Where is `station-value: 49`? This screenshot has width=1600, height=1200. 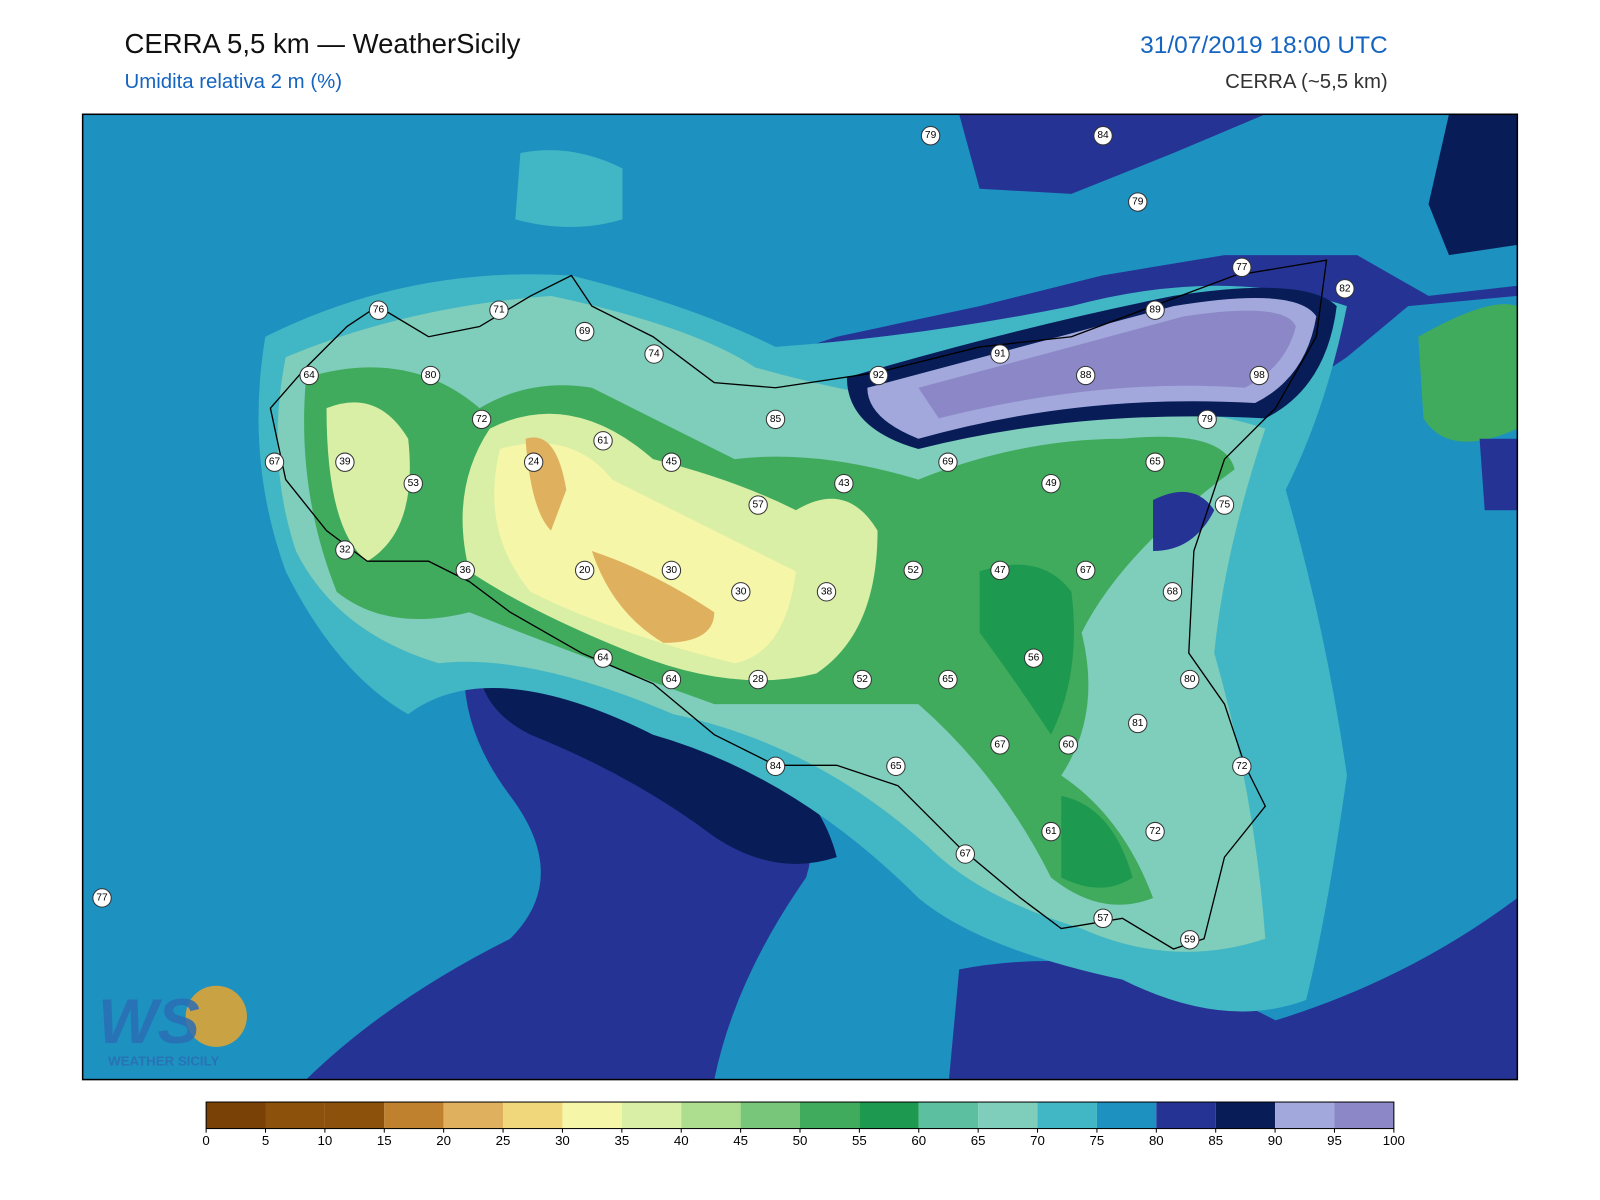
station-value: 49 is located at coordinates (1051, 483).